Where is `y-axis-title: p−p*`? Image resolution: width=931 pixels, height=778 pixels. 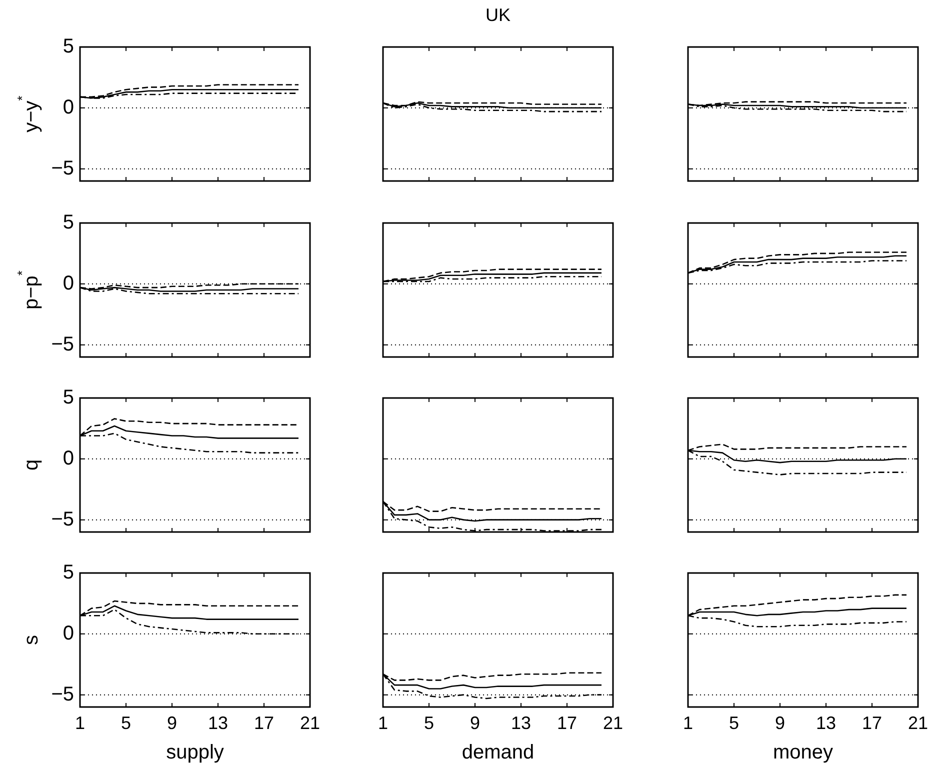
y-axis-title: p−p* is located at coordinates (28, 290).